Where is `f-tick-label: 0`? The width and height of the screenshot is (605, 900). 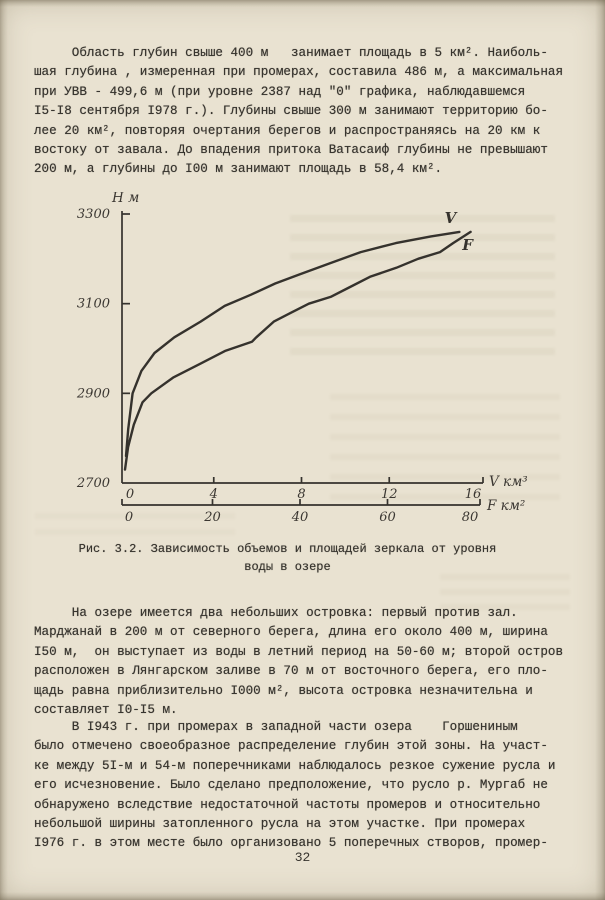
f-tick-label: 0 is located at coordinates (129, 517).